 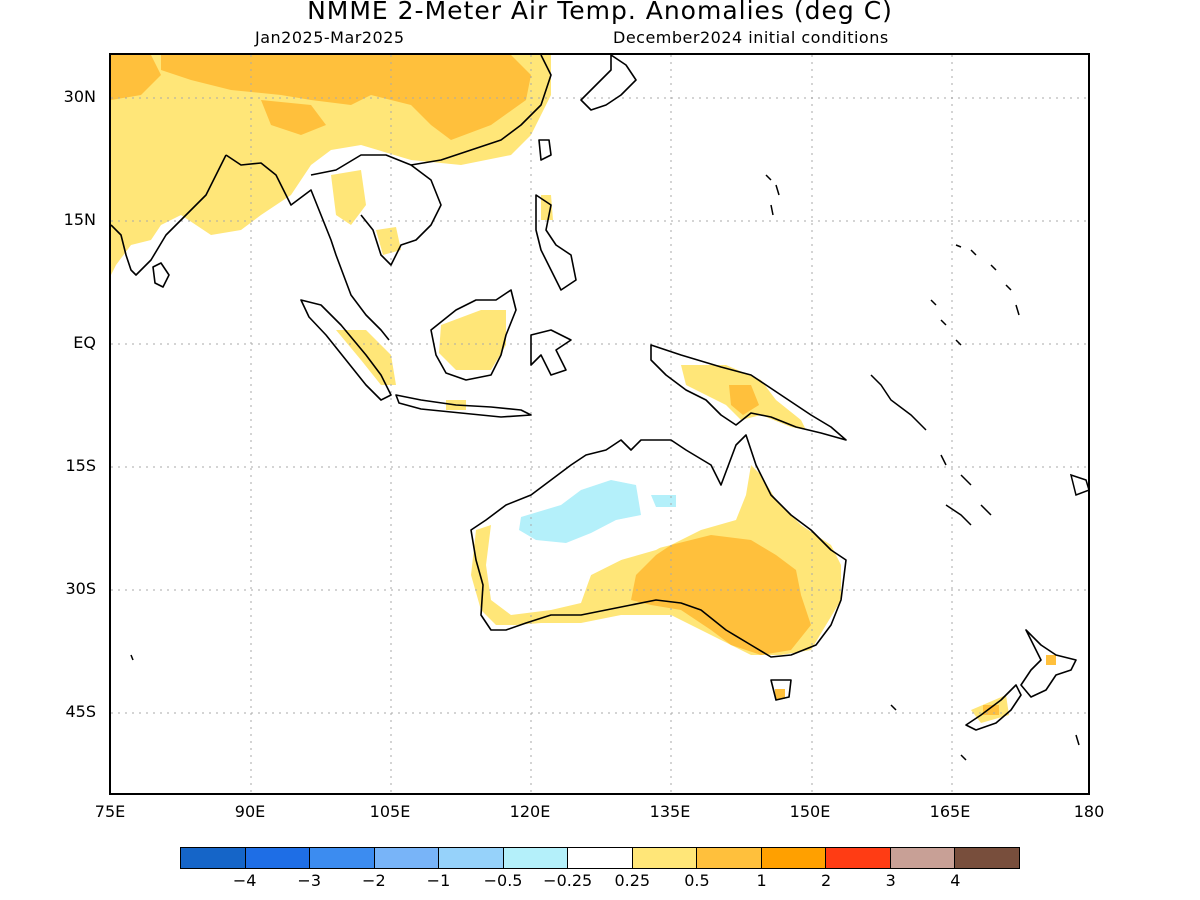 I want to click on x-tick-label: 90E, so click(x=250, y=811).